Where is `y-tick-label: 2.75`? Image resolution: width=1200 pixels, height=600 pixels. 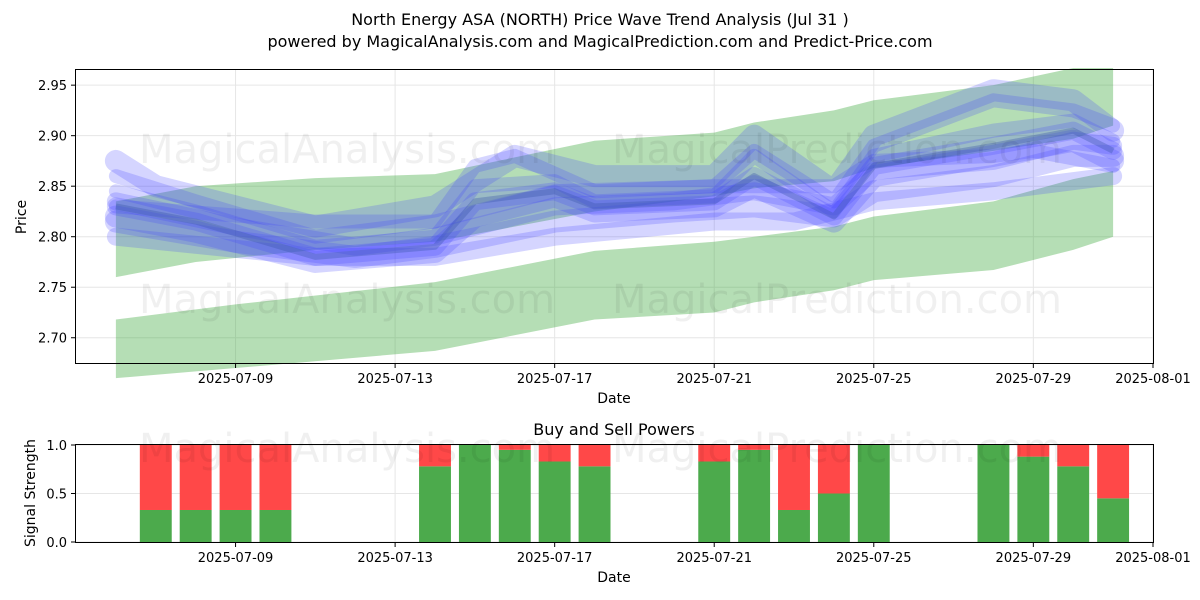 y-tick-label: 2.75 is located at coordinates (52, 288).